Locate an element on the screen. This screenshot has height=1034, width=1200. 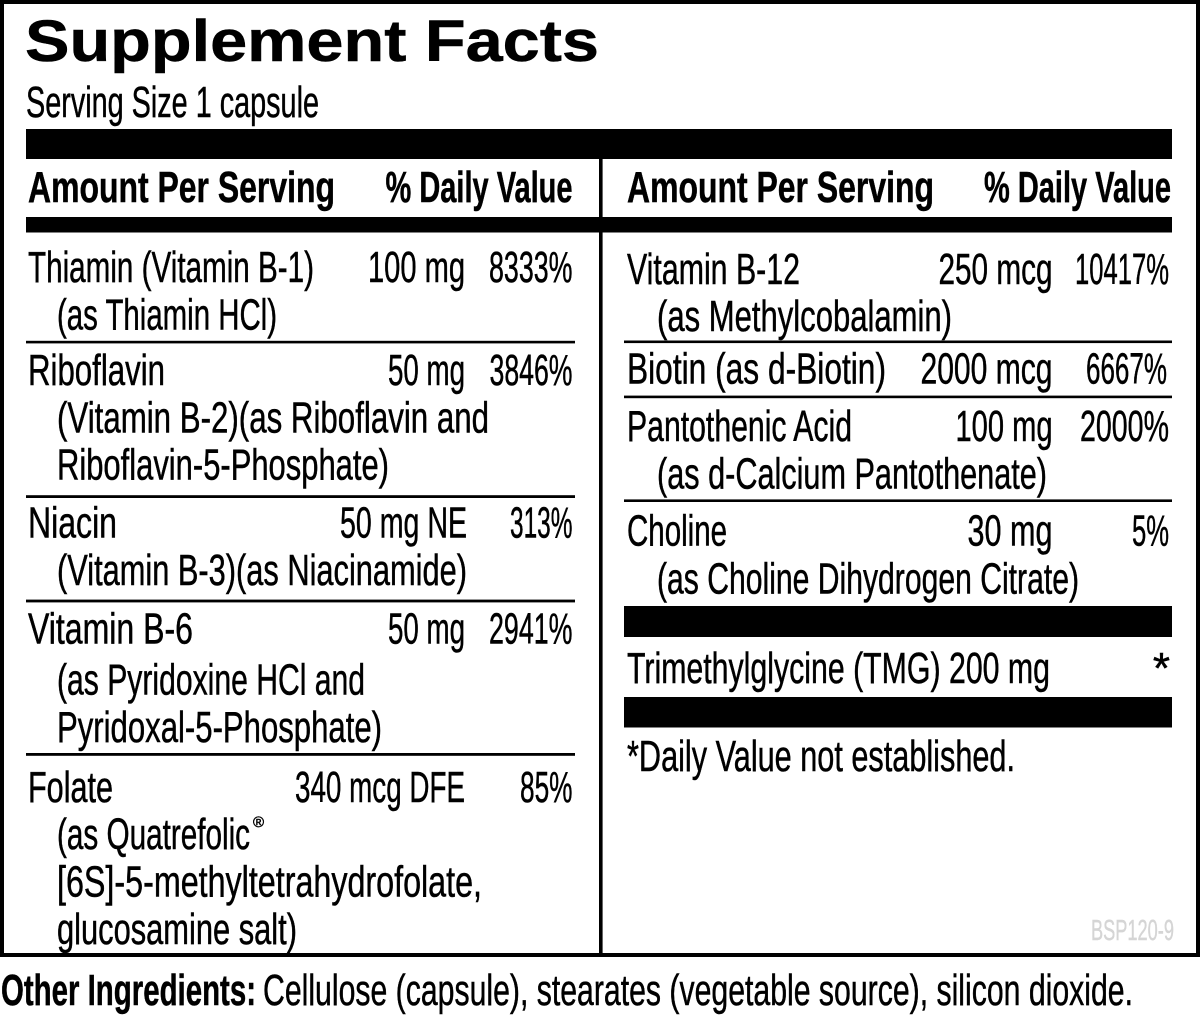
svg-text: Riboflavin is located at coordinates (96, 370).